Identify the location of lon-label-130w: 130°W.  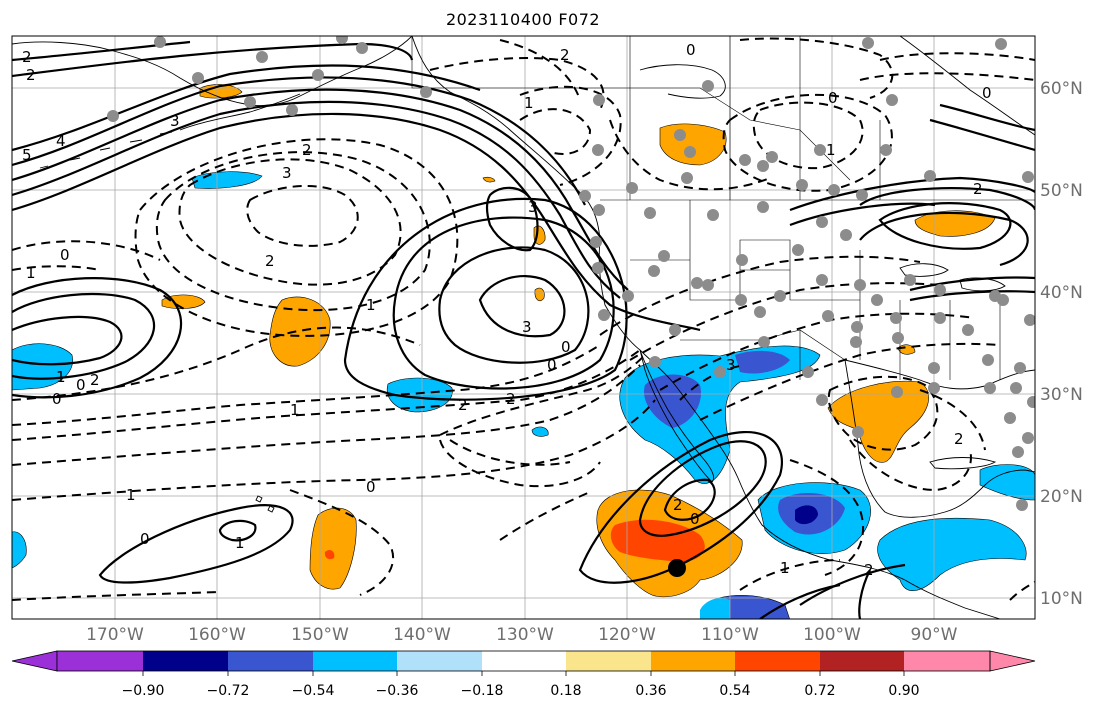
(525, 635).